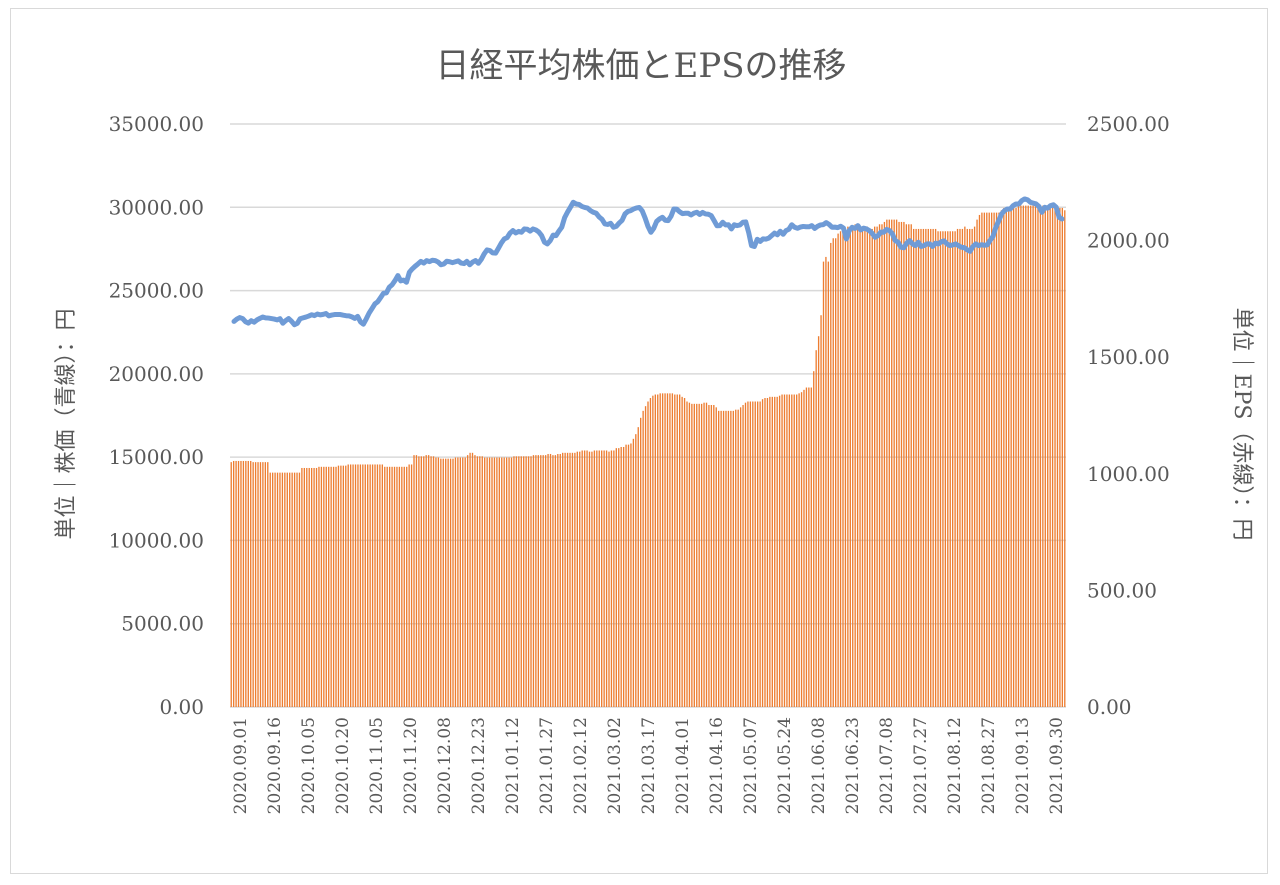 This screenshot has height=885, width=1280. I want to click on x-tick-label: 2020.12.23, so click(479, 765).